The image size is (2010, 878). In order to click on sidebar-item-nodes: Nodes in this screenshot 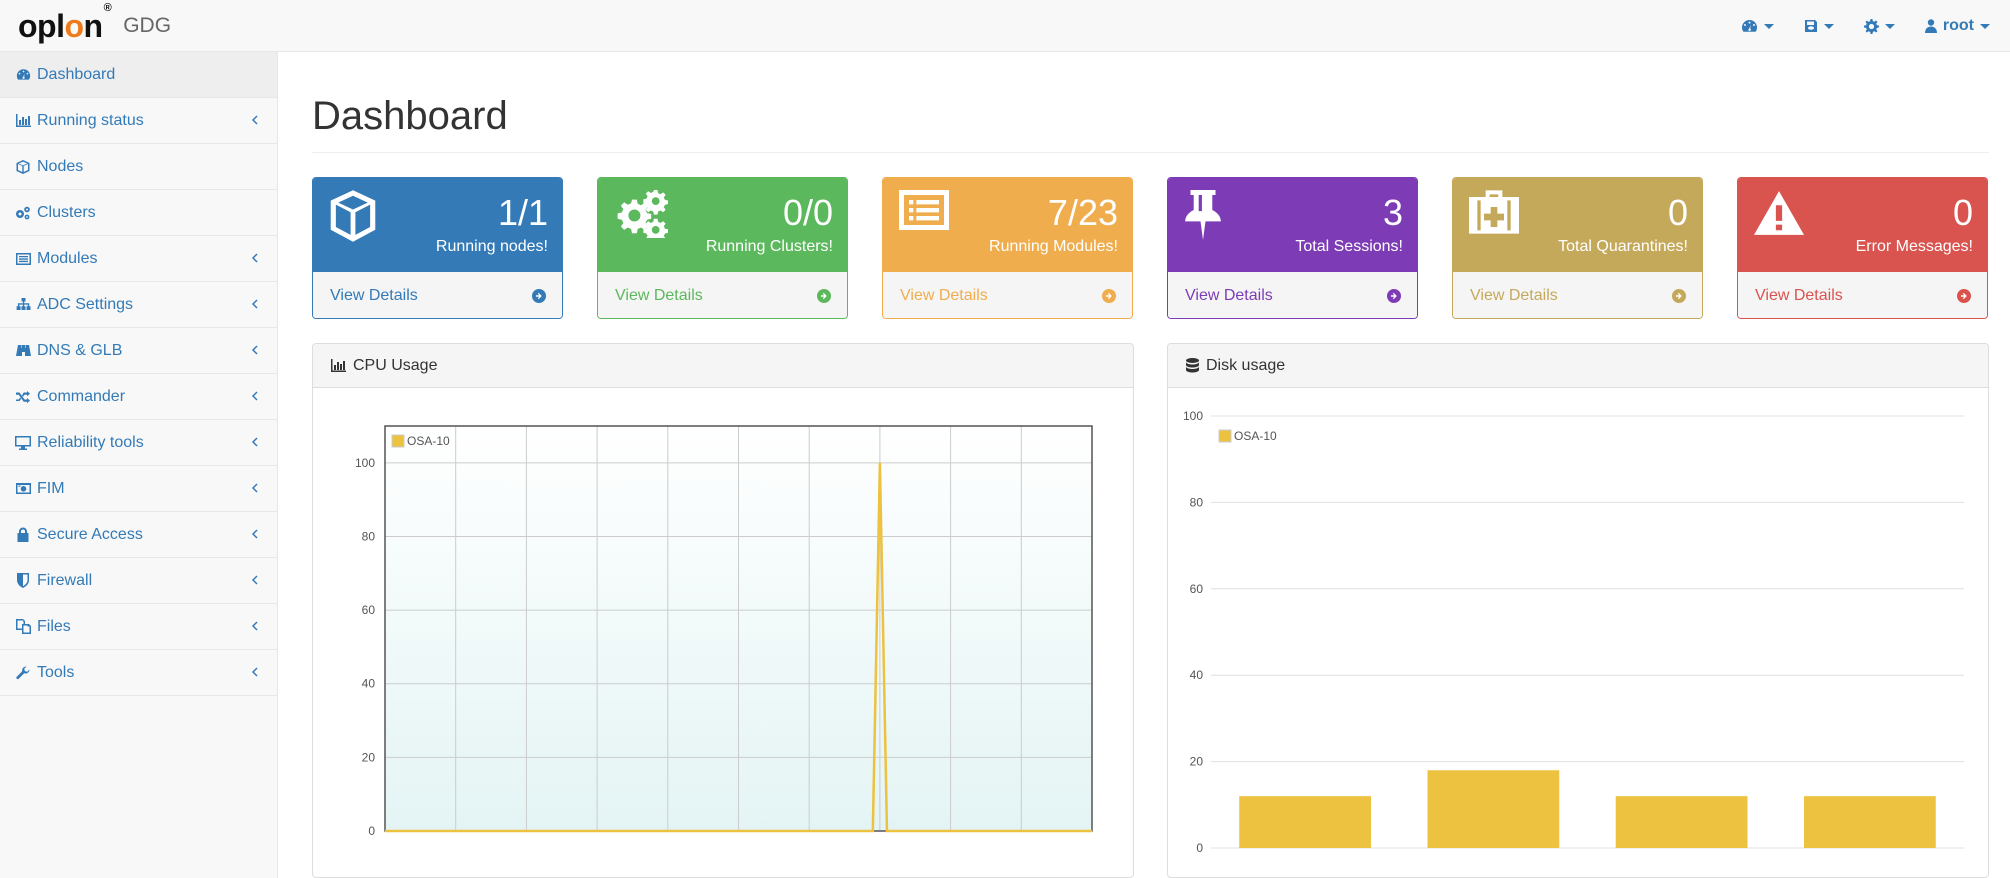, I will do `click(138, 167)`.